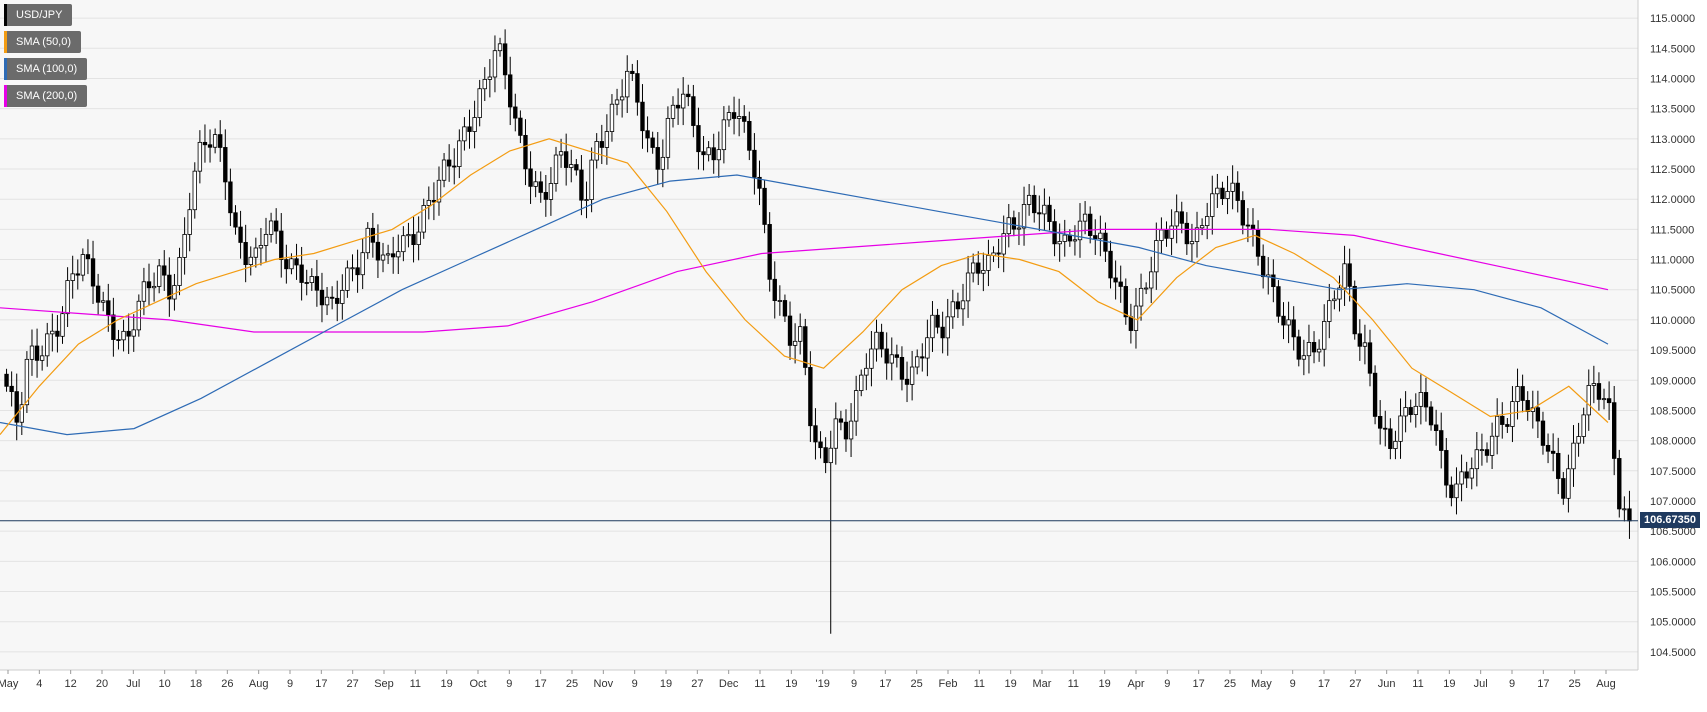  I want to click on y-tick-label: 106.0000, so click(1673, 562).